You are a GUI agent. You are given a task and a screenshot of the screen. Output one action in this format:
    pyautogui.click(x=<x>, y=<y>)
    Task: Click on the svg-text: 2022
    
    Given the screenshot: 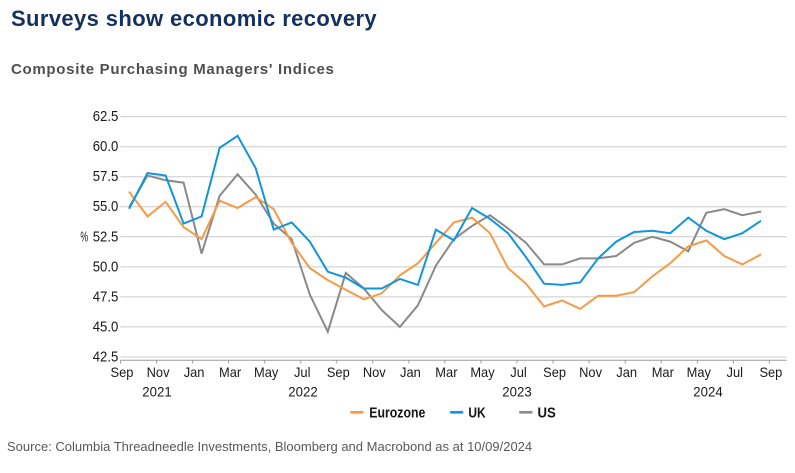 What is the action you would take?
    pyautogui.click(x=303, y=392)
    